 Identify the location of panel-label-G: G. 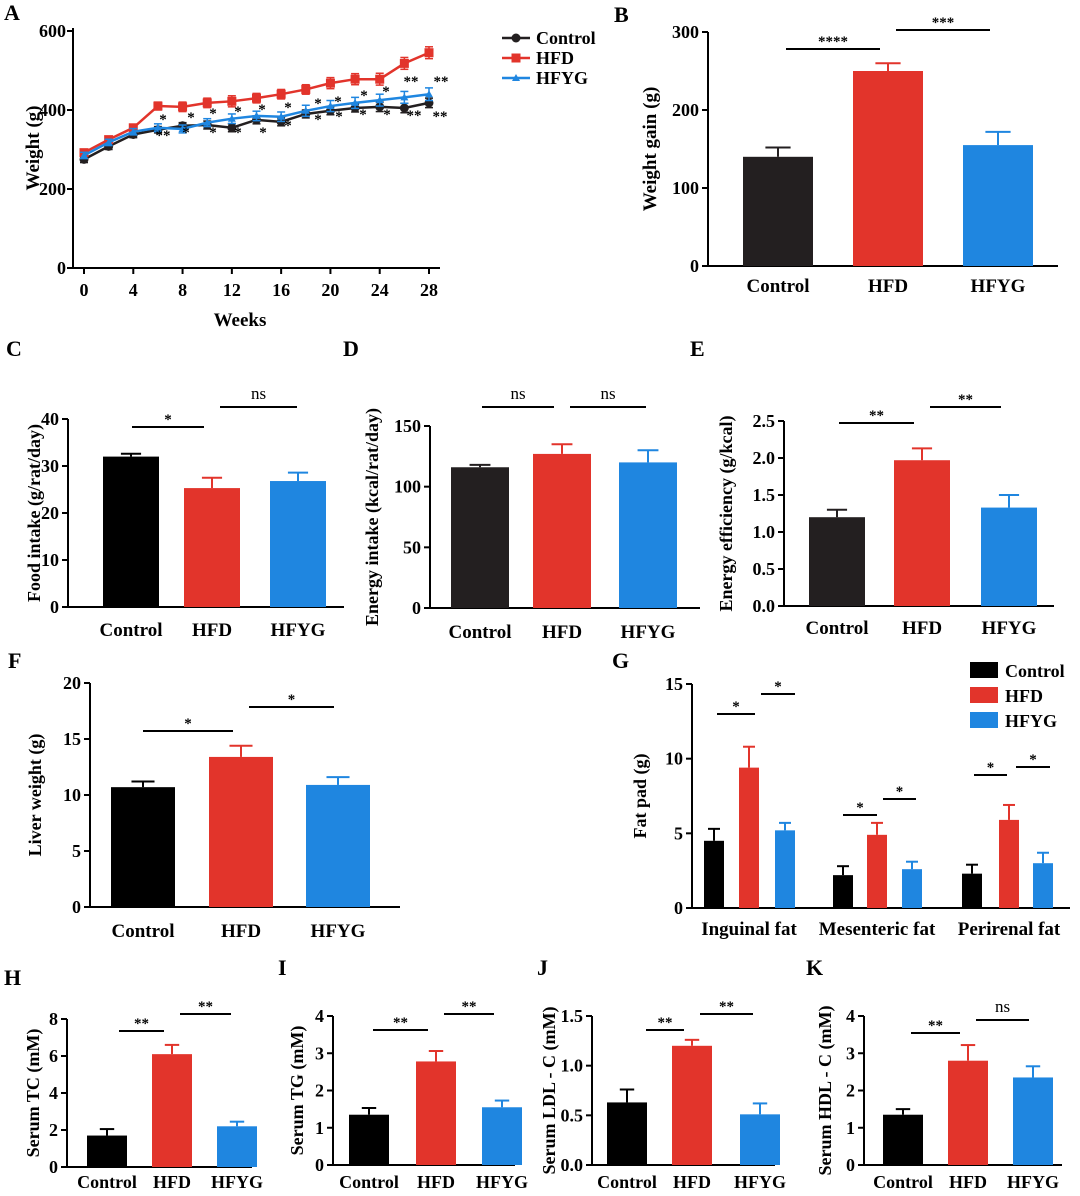
(620, 660).